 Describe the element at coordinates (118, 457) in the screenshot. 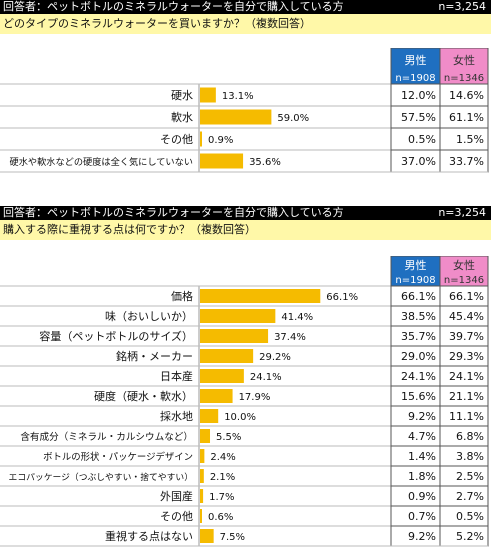

I see `category-label: ボトルの形状・パッケージデザイン` at that location.